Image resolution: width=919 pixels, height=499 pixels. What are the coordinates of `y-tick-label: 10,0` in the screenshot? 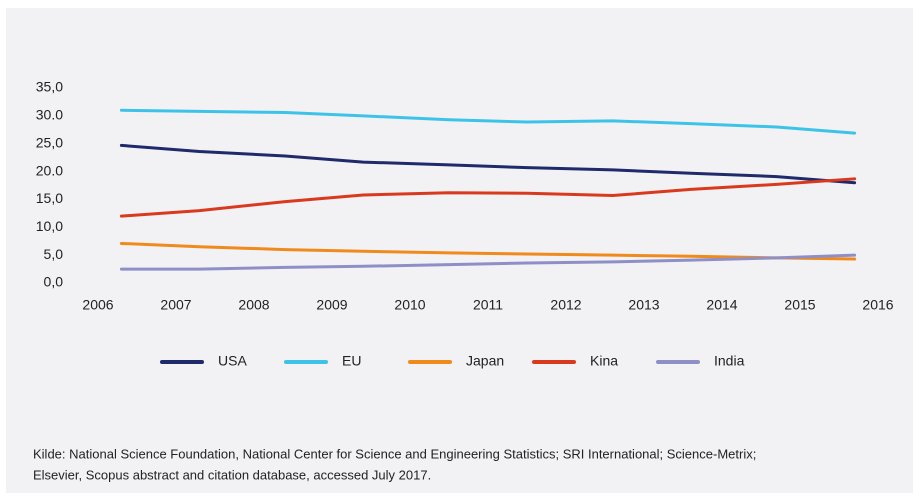 It's located at (49, 226).